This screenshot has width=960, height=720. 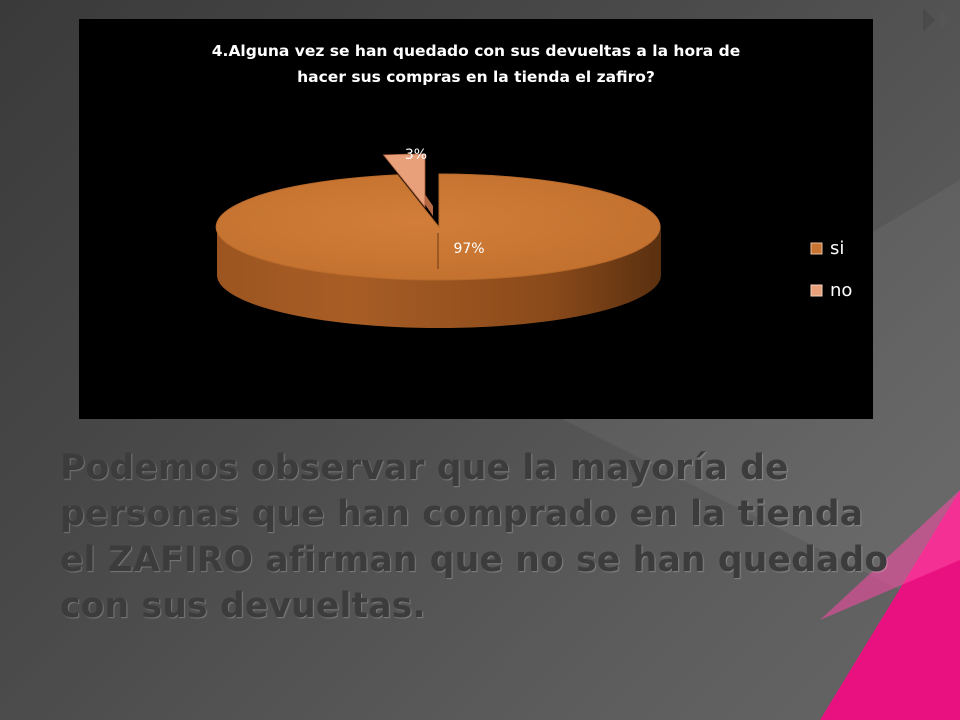 What do you see at coordinates (837, 248) in the screenshot?
I see `legend-label-si: si` at bounding box center [837, 248].